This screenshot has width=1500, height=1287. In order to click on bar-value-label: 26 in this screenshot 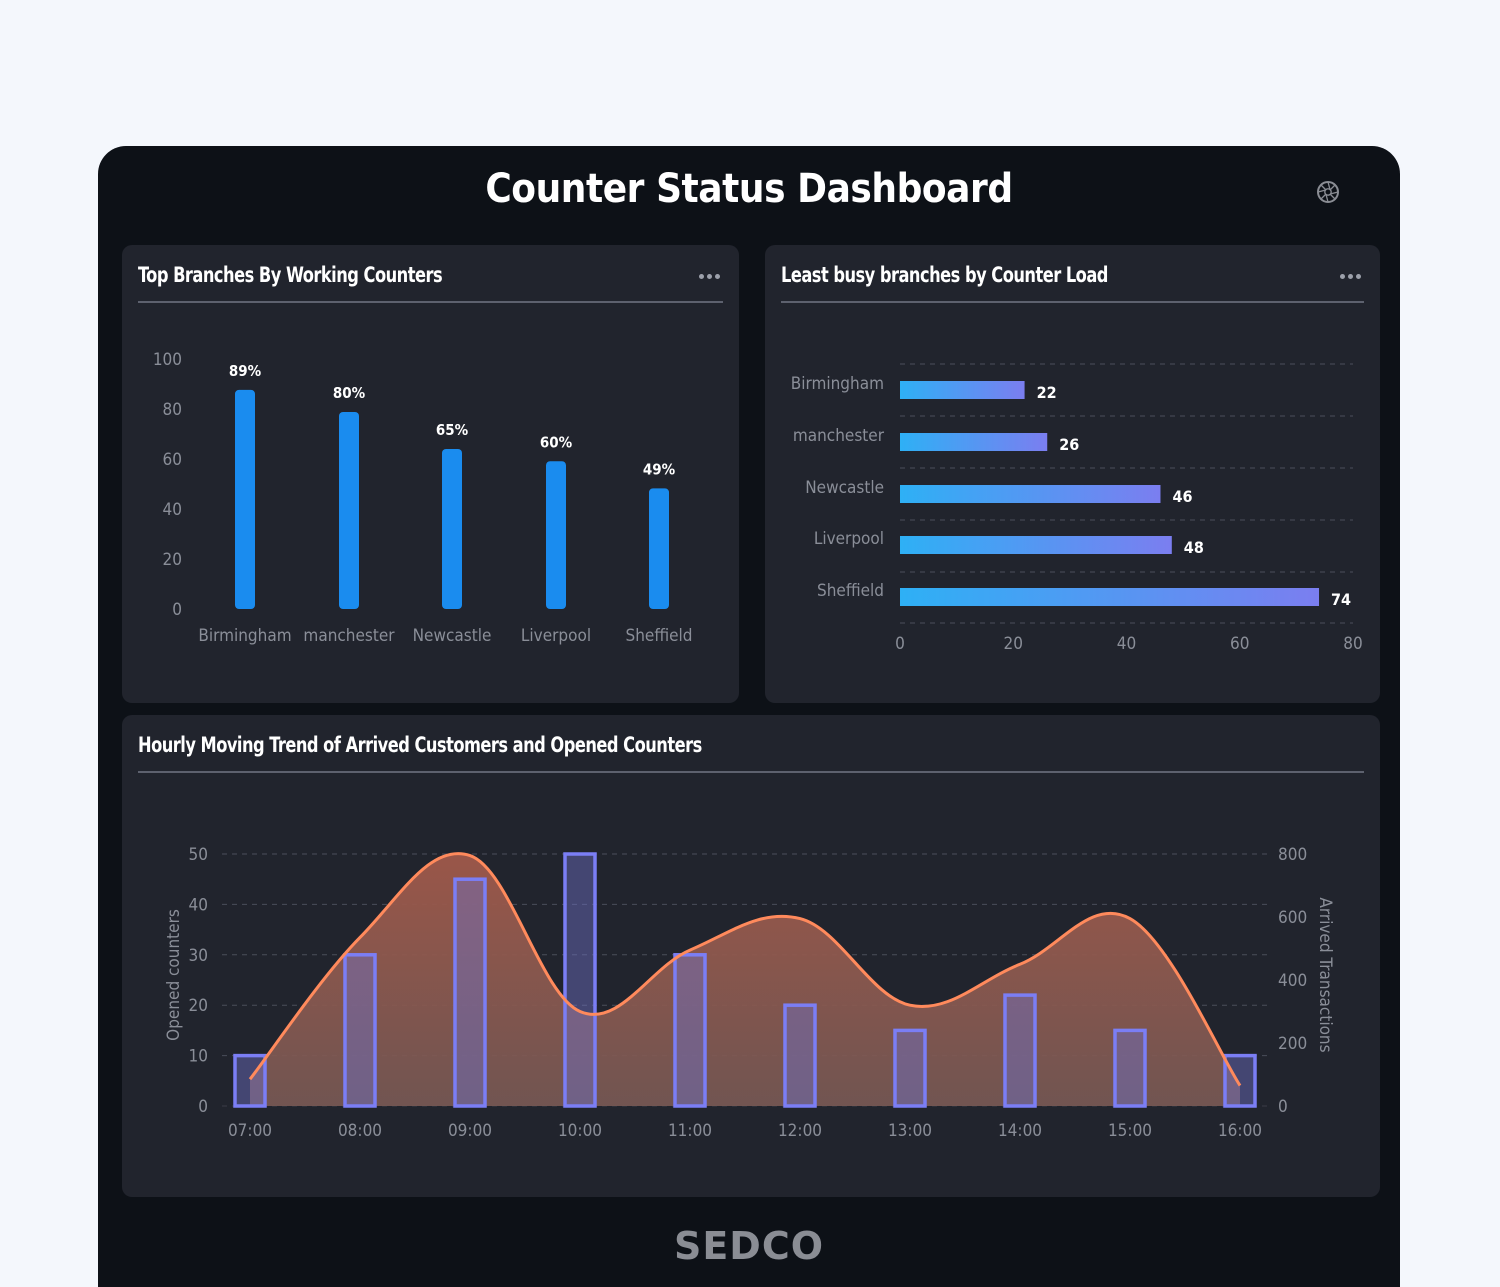, I will do `click(1069, 444)`.